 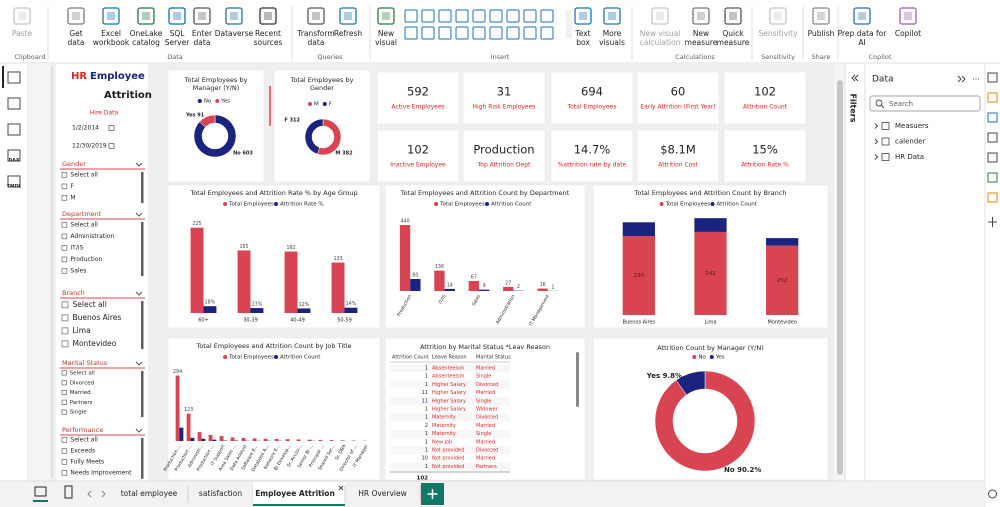 What do you see at coordinates (660, 33) in the screenshot?
I see `ribbon-button-label: New visual` at bounding box center [660, 33].